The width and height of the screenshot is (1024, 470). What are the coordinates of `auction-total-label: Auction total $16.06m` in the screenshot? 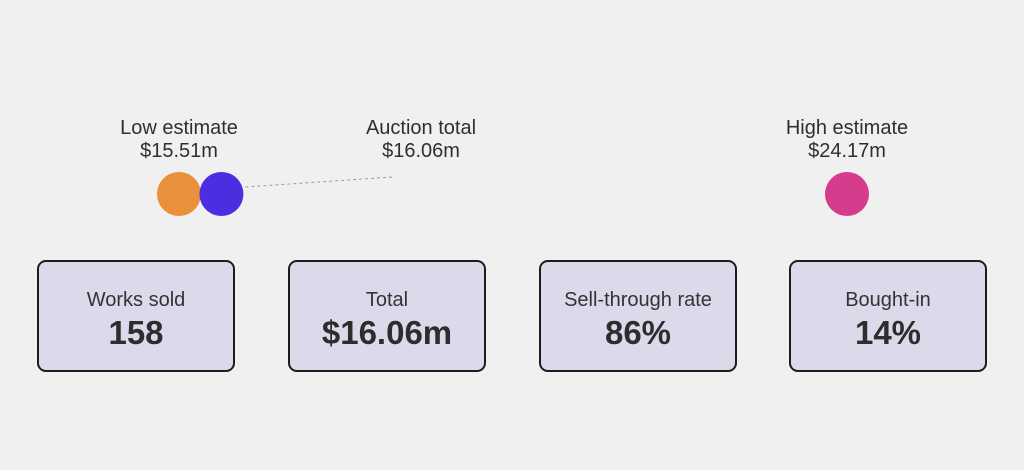 It's located at (421, 140).